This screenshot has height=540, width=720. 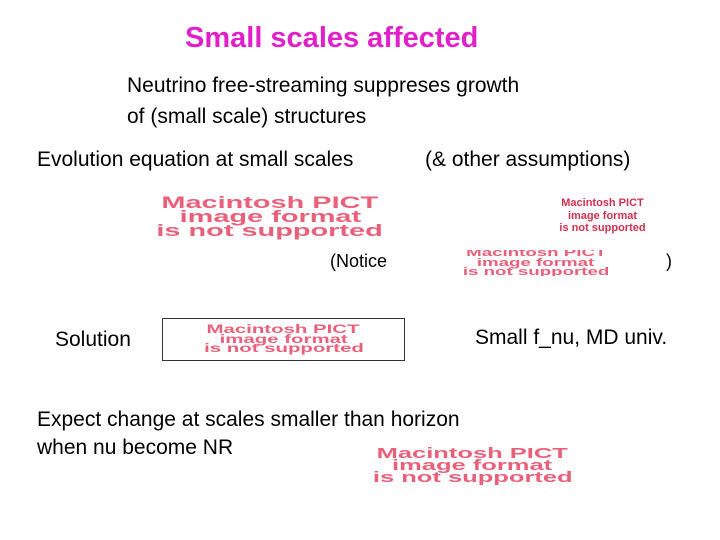 What do you see at coordinates (195, 159) in the screenshot?
I see `evolution-equation-label: Evolution equation at small scales` at bounding box center [195, 159].